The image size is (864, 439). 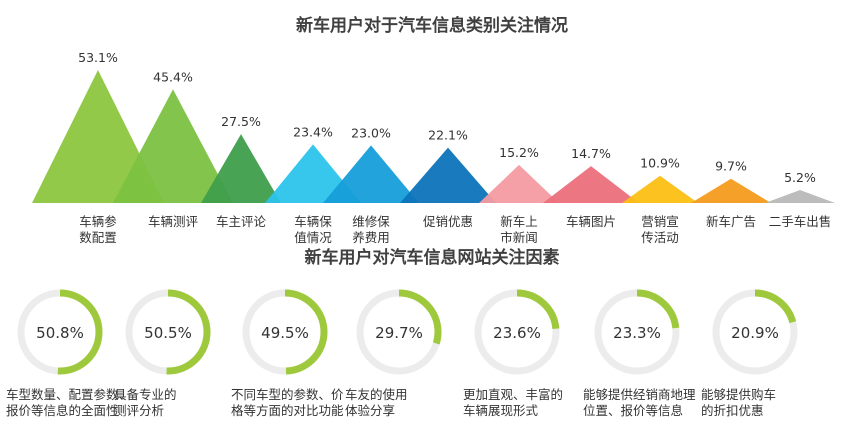 I want to click on category-label: 车辆图片, so click(x=590, y=221).